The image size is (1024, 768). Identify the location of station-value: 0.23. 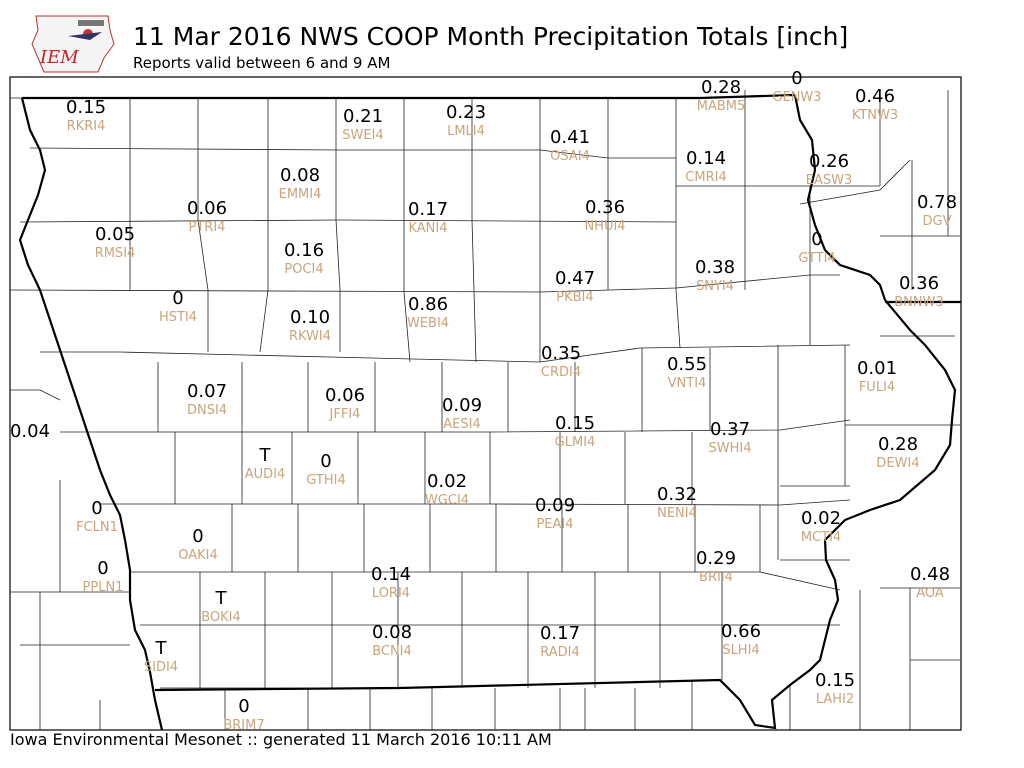
(466, 112).